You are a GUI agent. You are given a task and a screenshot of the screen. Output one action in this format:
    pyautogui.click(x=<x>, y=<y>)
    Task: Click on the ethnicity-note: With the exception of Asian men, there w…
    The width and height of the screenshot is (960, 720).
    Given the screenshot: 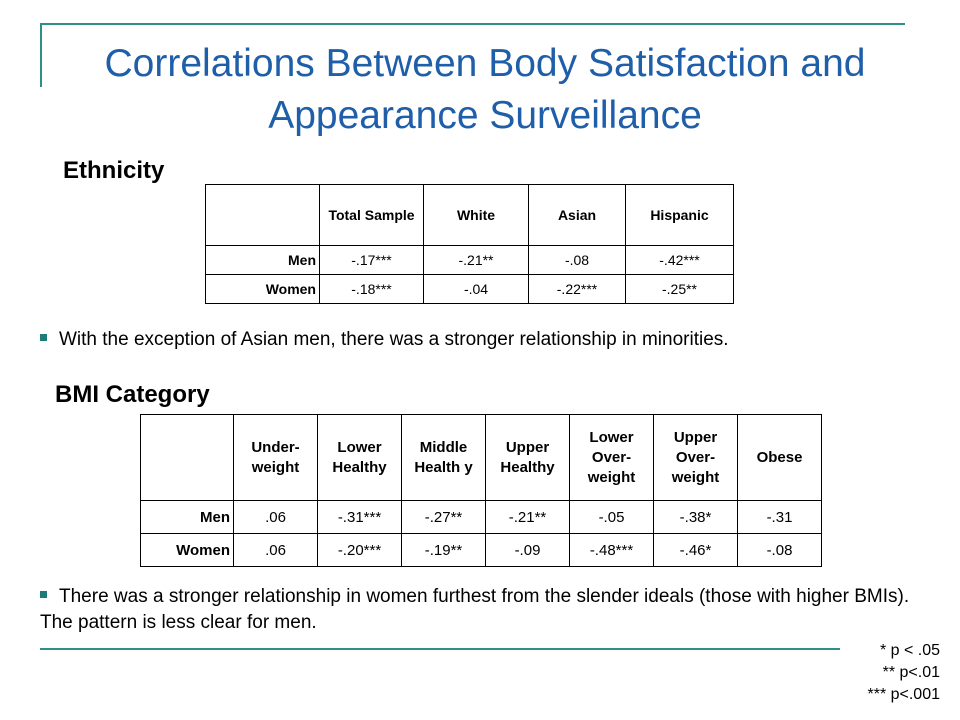 What is the action you would take?
    pyautogui.click(x=384, y=340)
    